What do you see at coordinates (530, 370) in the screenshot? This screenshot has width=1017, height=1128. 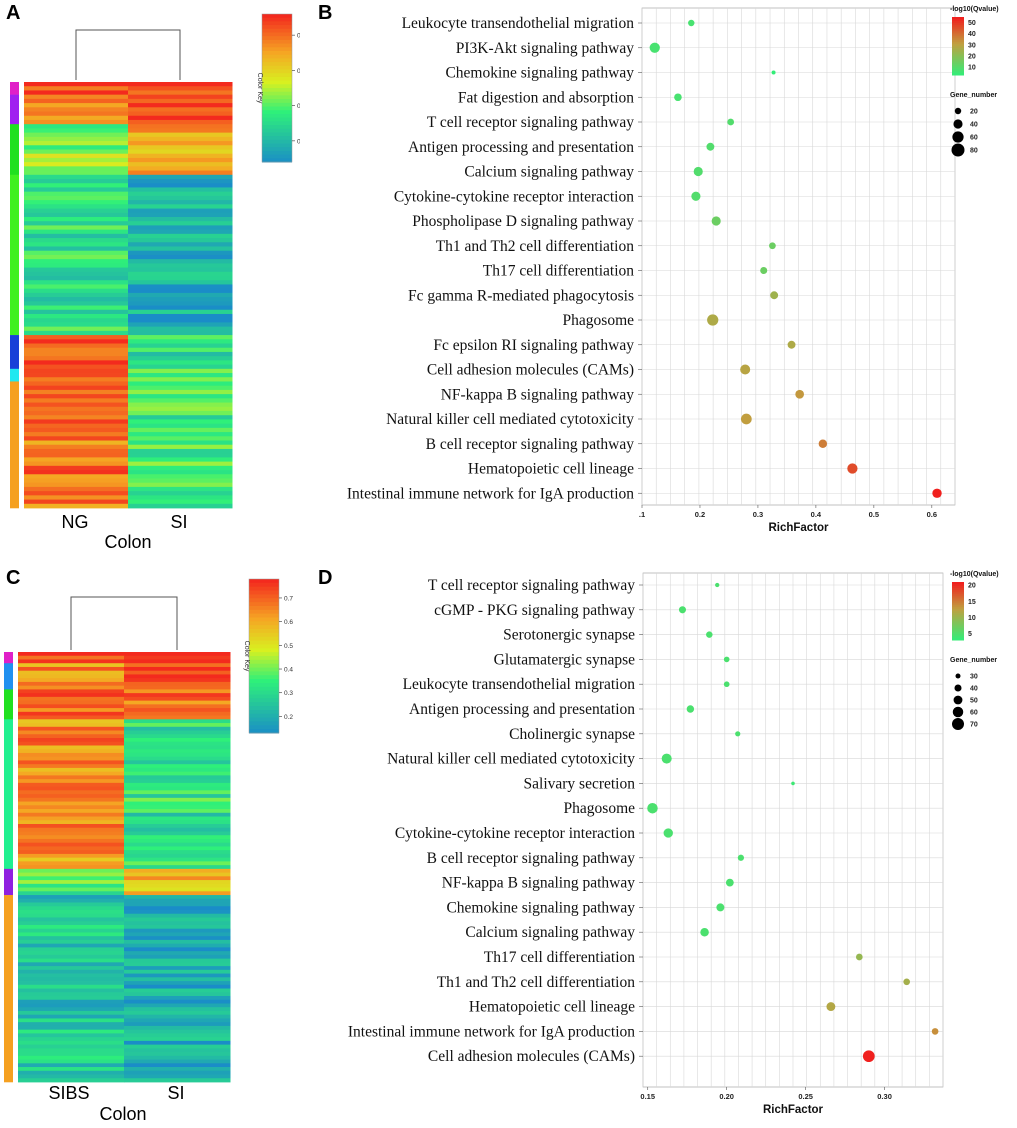 I see `category-label: Cell adhesion molecules (CAMs)` at bounding box center [530, 370].